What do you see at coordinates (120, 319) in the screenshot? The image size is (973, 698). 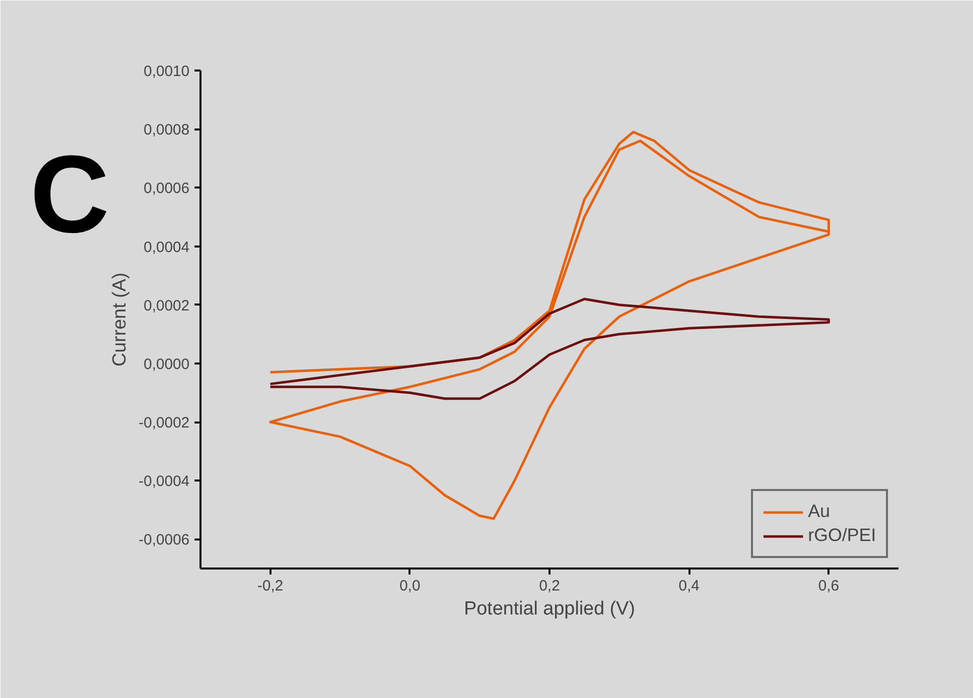 I see `y-axis-title: Current (A)` at bounding box center [120, 319].